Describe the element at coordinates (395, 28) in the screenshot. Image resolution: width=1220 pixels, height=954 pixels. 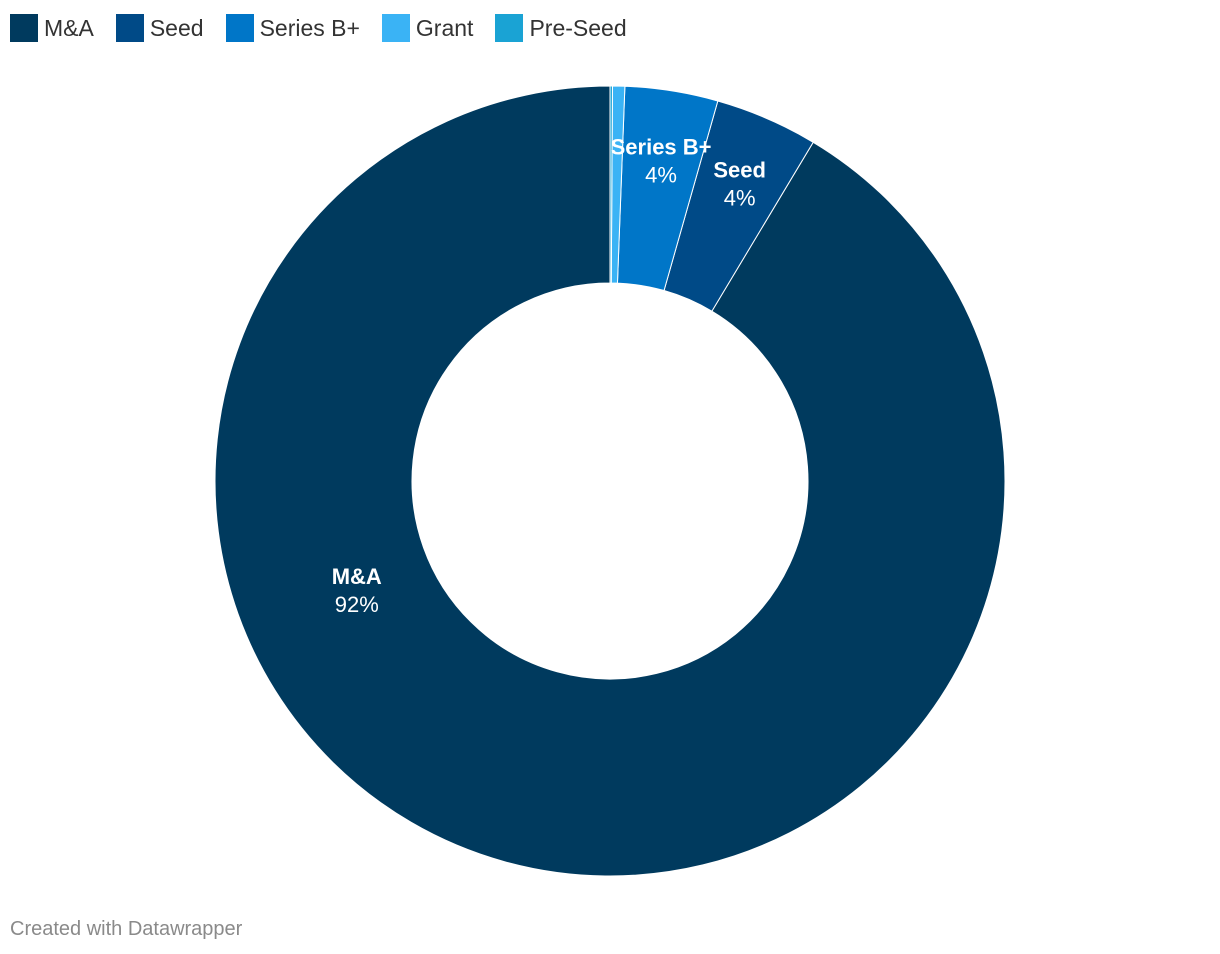
I see `legend-swatch-grant` at that location.